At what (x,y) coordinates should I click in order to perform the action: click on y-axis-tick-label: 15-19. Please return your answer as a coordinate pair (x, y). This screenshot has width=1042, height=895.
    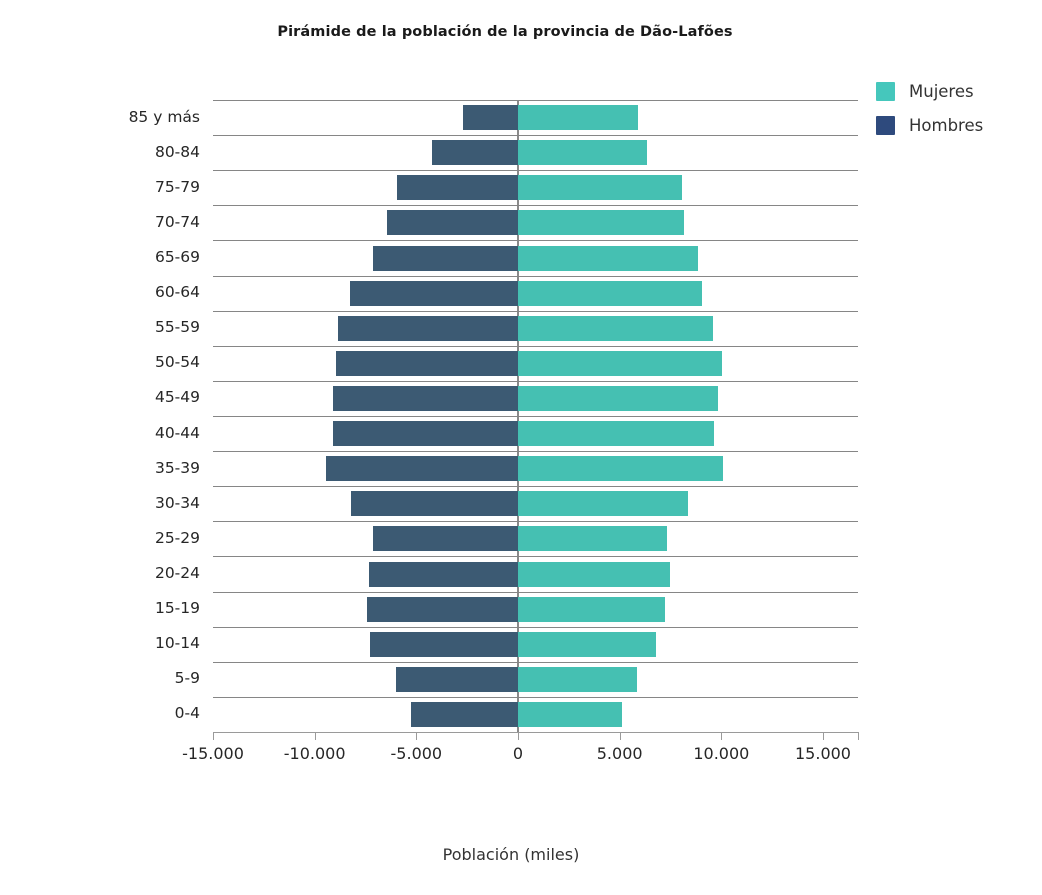
    Looking at the image, I should click on (177, 608).